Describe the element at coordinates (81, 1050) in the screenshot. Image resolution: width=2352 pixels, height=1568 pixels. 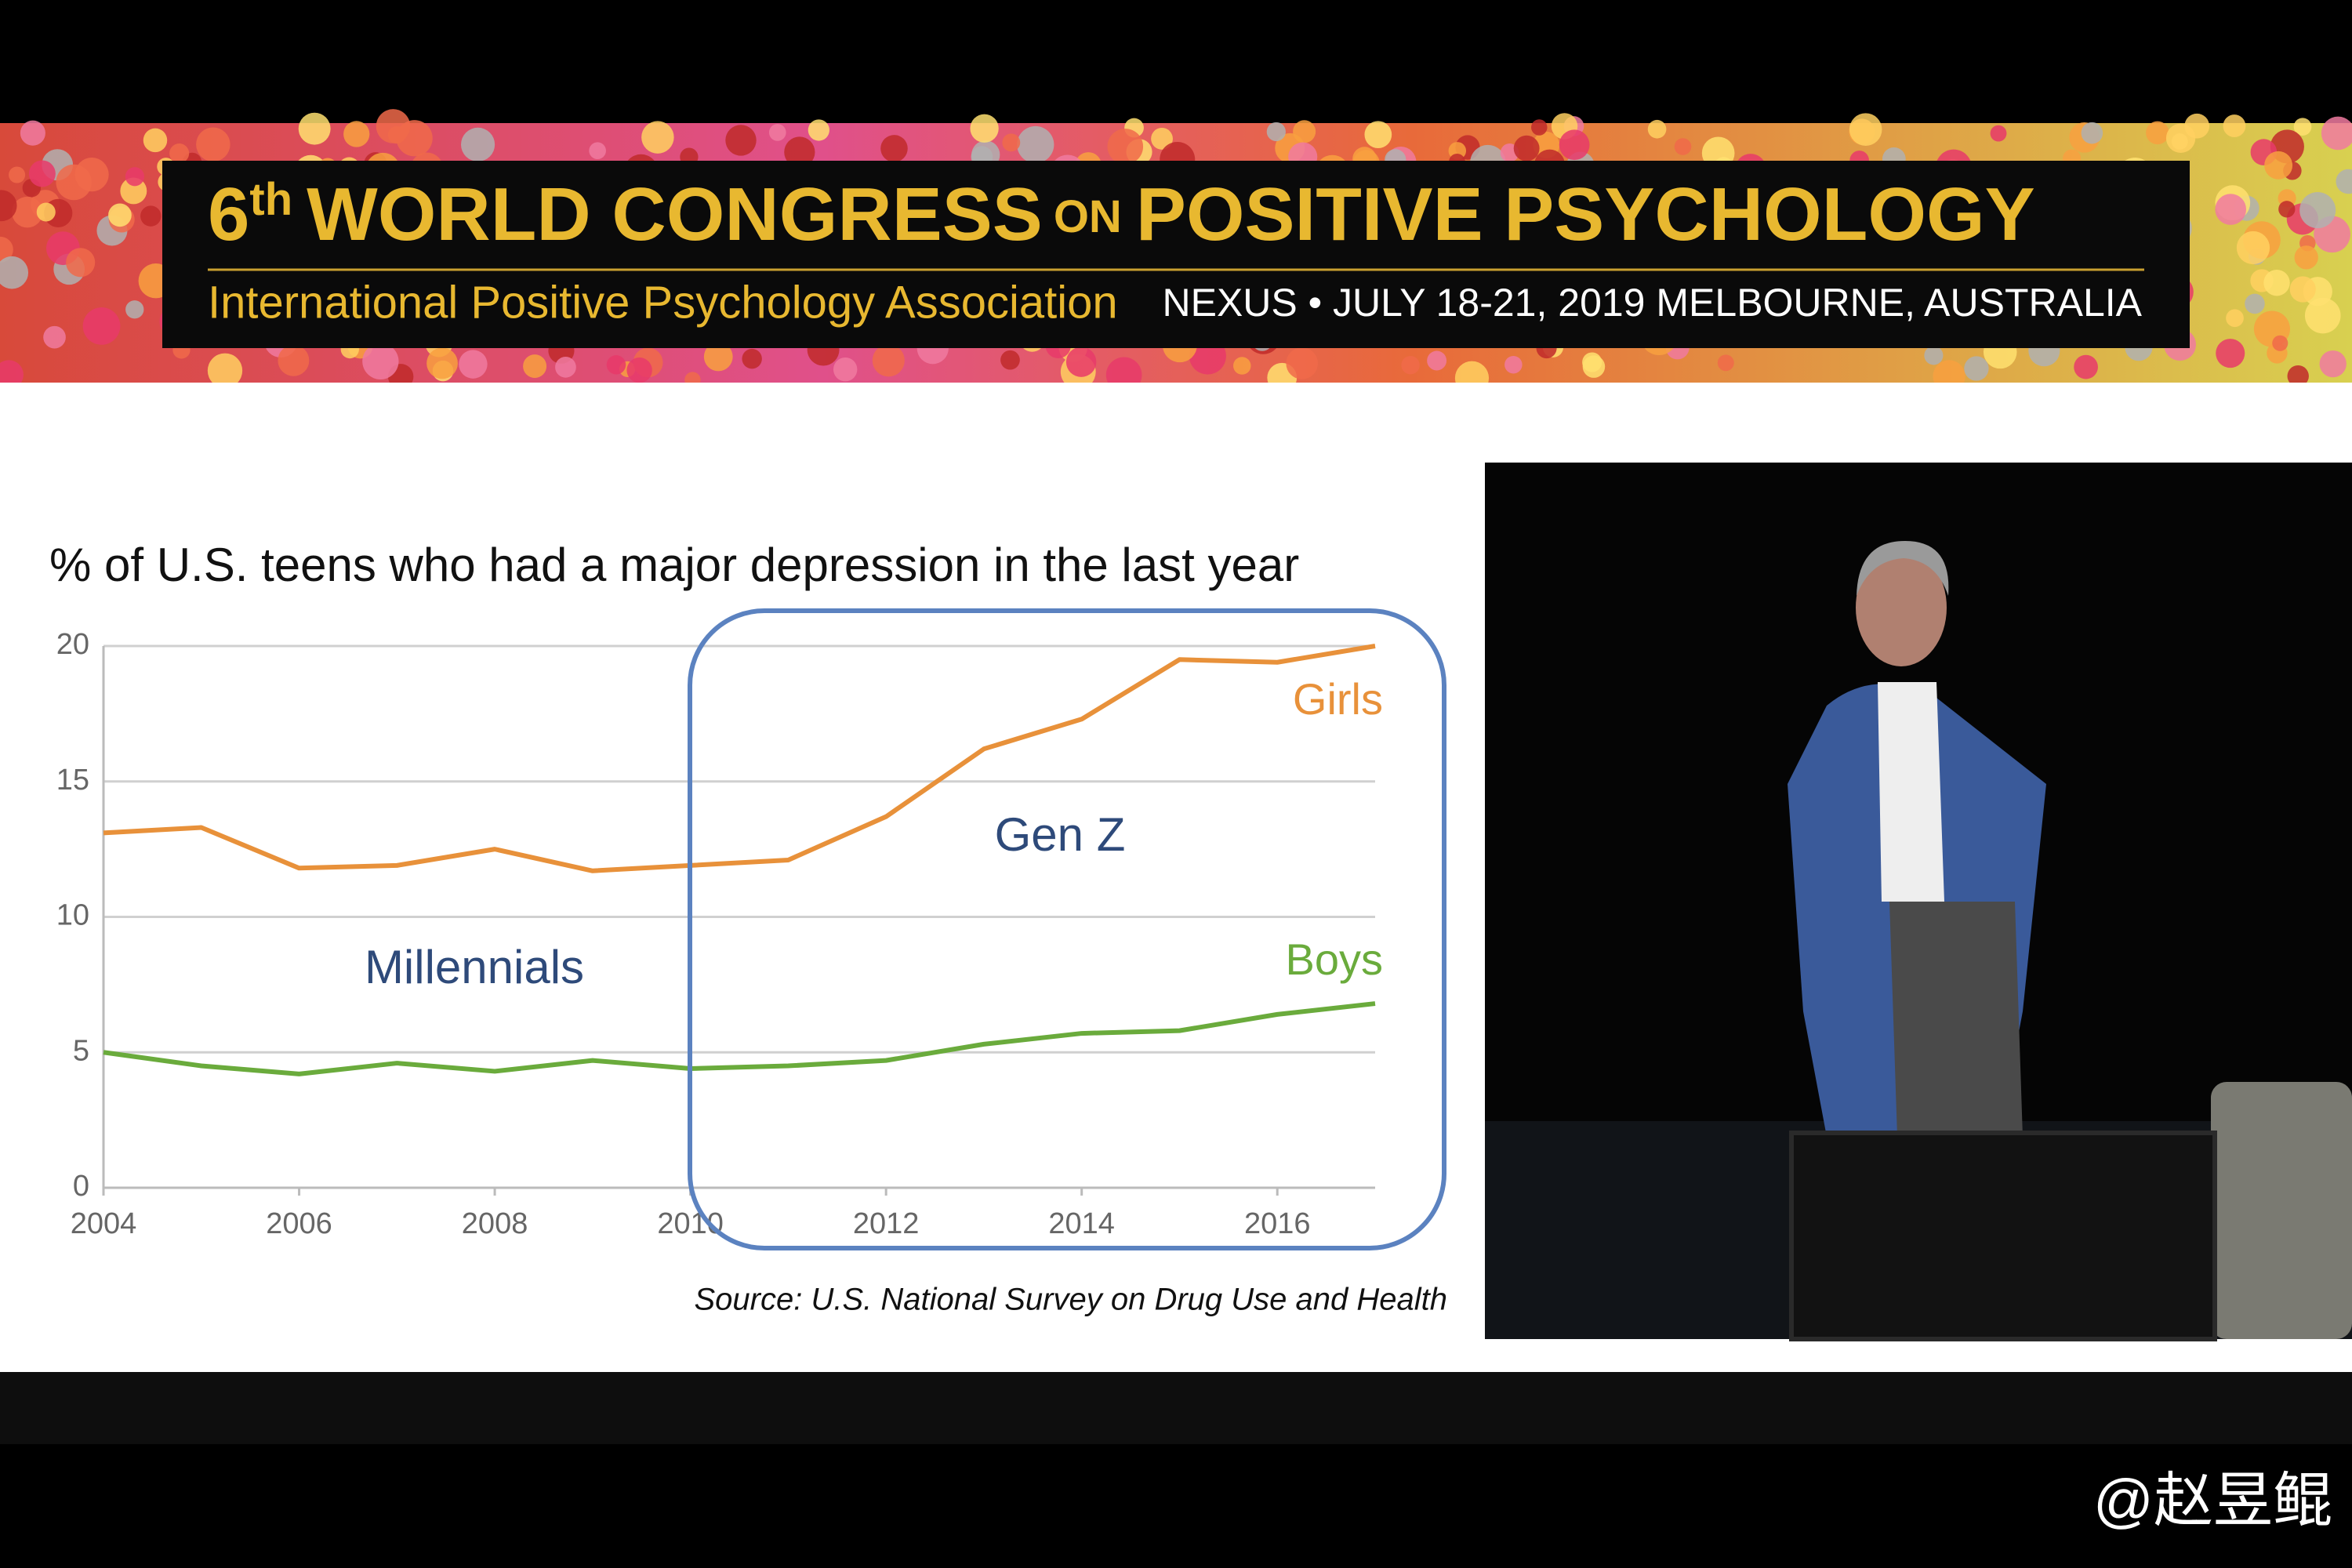
I see `y-tick-label: 5` at that location.